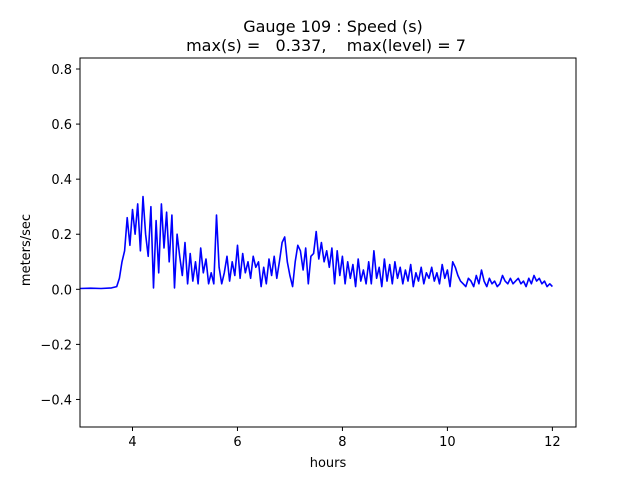 Image resolution: width=640 pixels, height=480 pixels. I want to click on x-tick-label: 12, so click(552, 442).